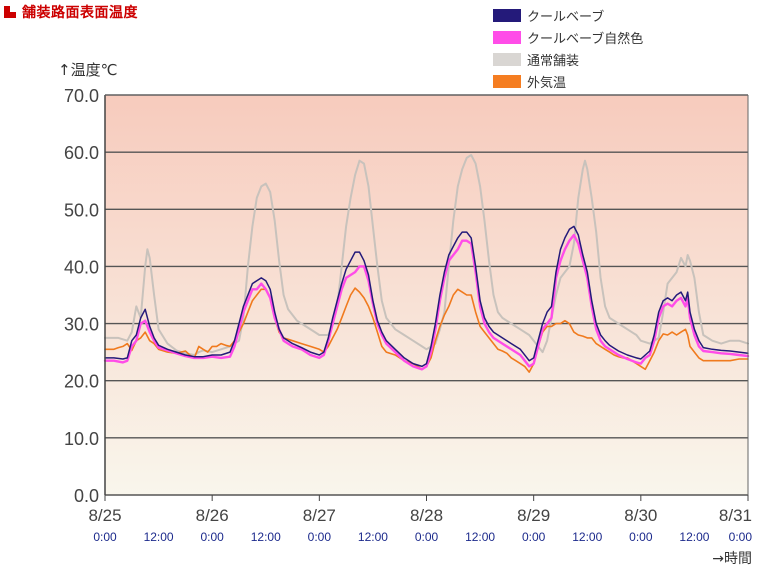  I want to click on legend-item: クールベーブ自然色, so click(568, 37).